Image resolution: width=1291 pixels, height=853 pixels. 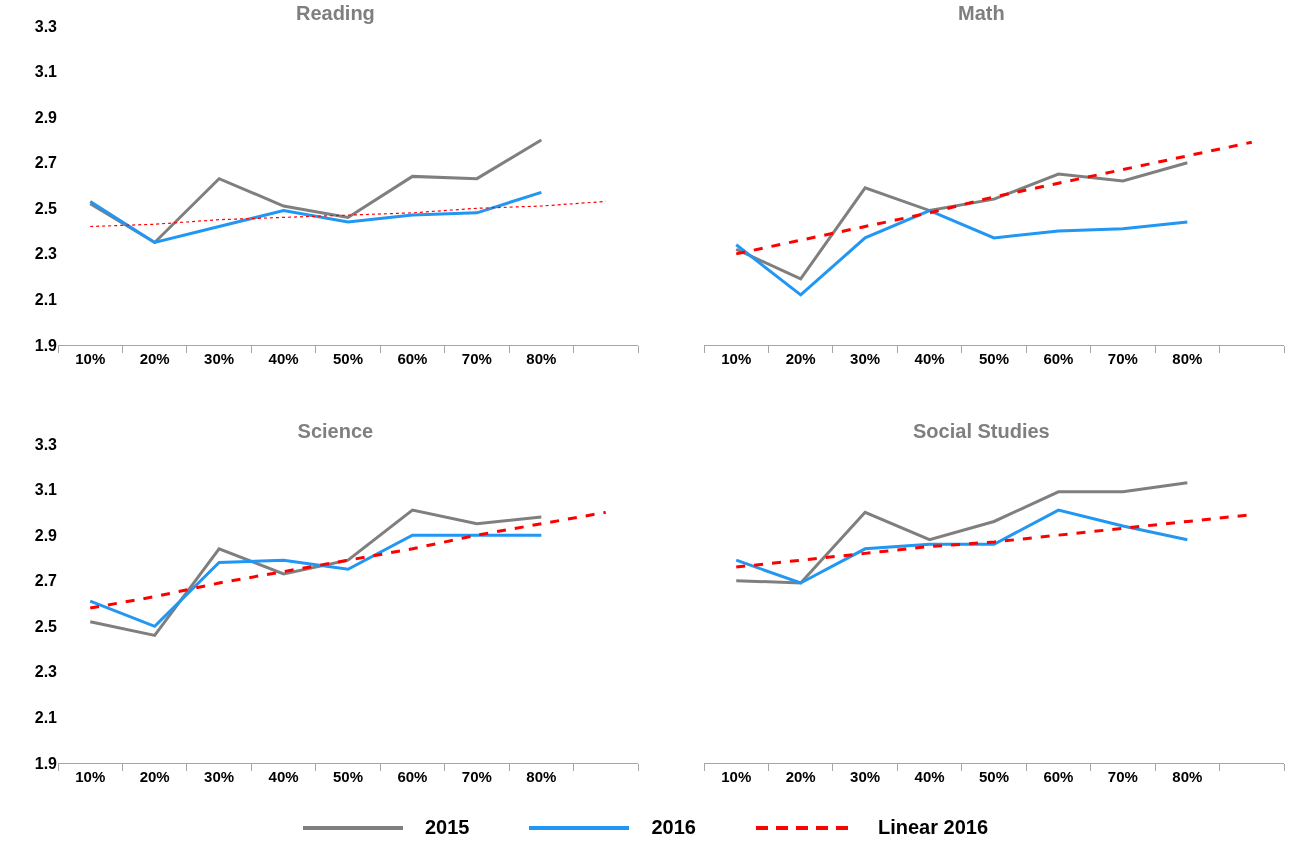 I want to click on chart-title: Science, so click(x=335, y=431).